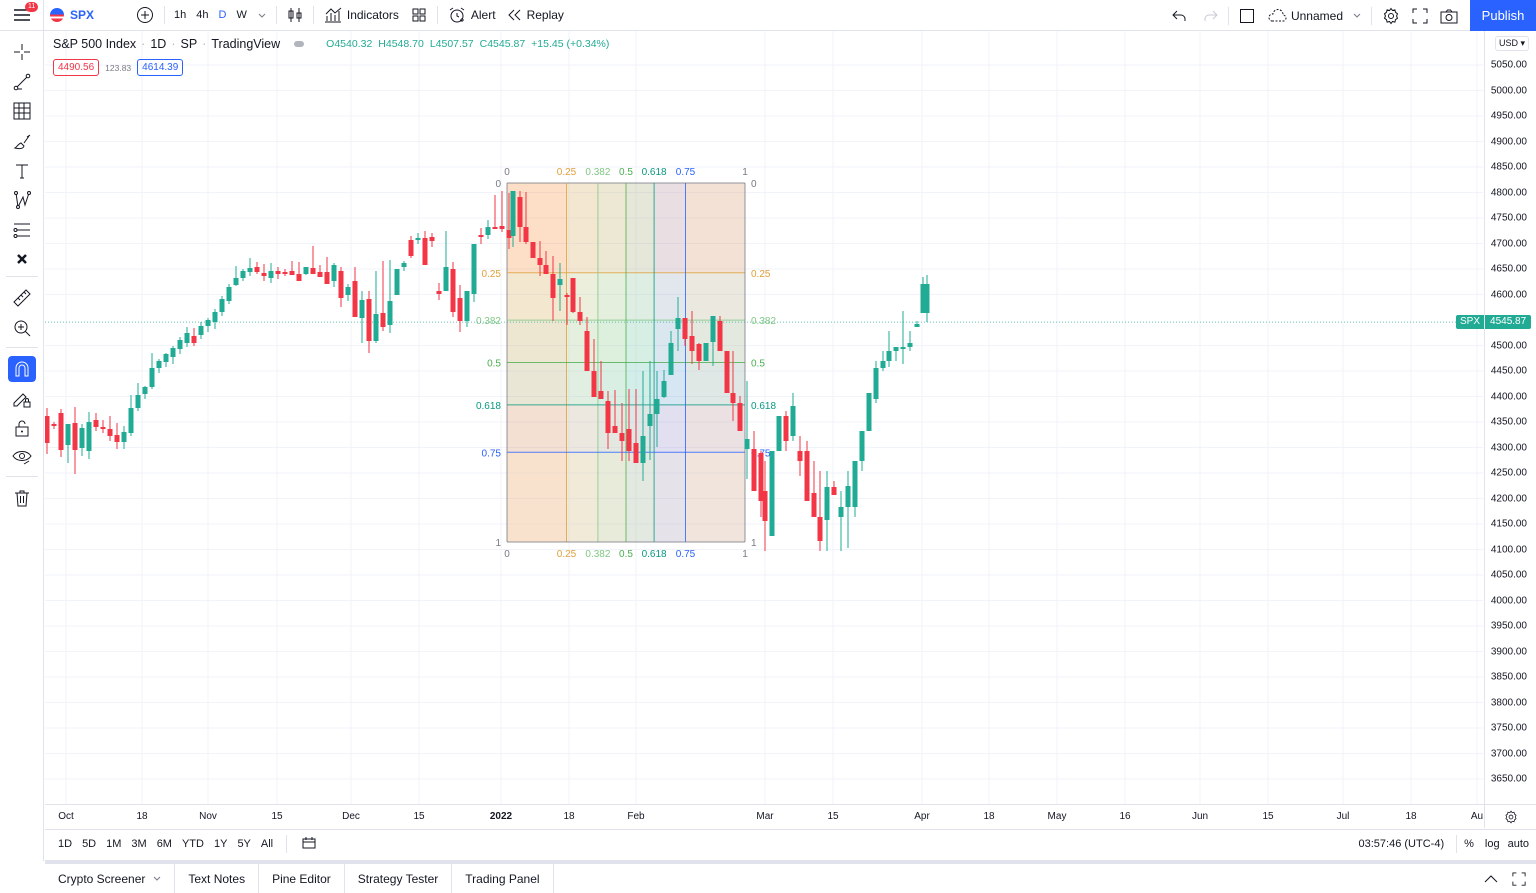 The width and height of the screenshot is (1536, 893). I want to click on svg-text: 0.75, so click(686, 172).